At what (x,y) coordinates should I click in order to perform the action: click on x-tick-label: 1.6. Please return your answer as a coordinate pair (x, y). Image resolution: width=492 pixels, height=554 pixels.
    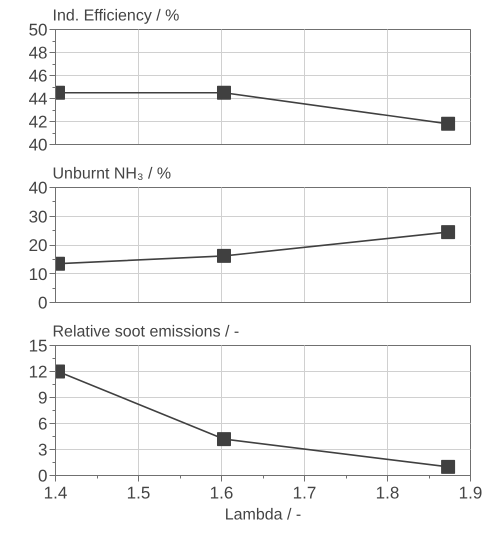
    Looking at the image, I should click on (222, 493).